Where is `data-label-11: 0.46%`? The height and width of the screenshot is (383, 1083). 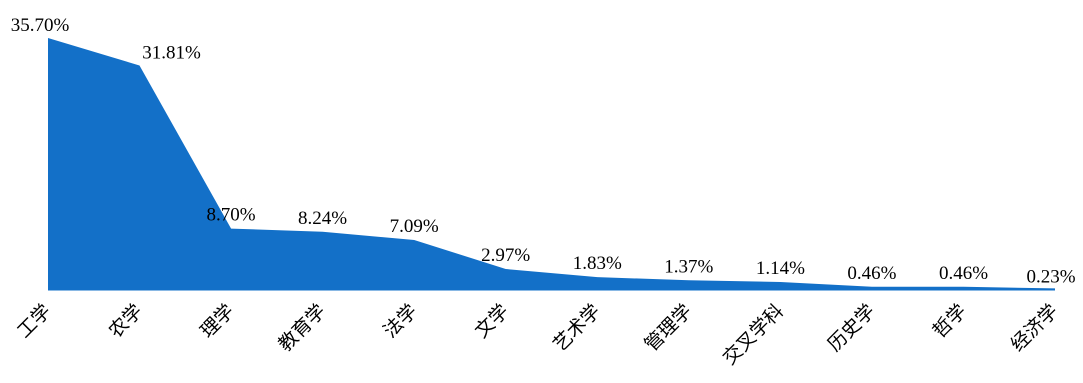
data-label-11: 0.46% is located at coordinates (963, 273).